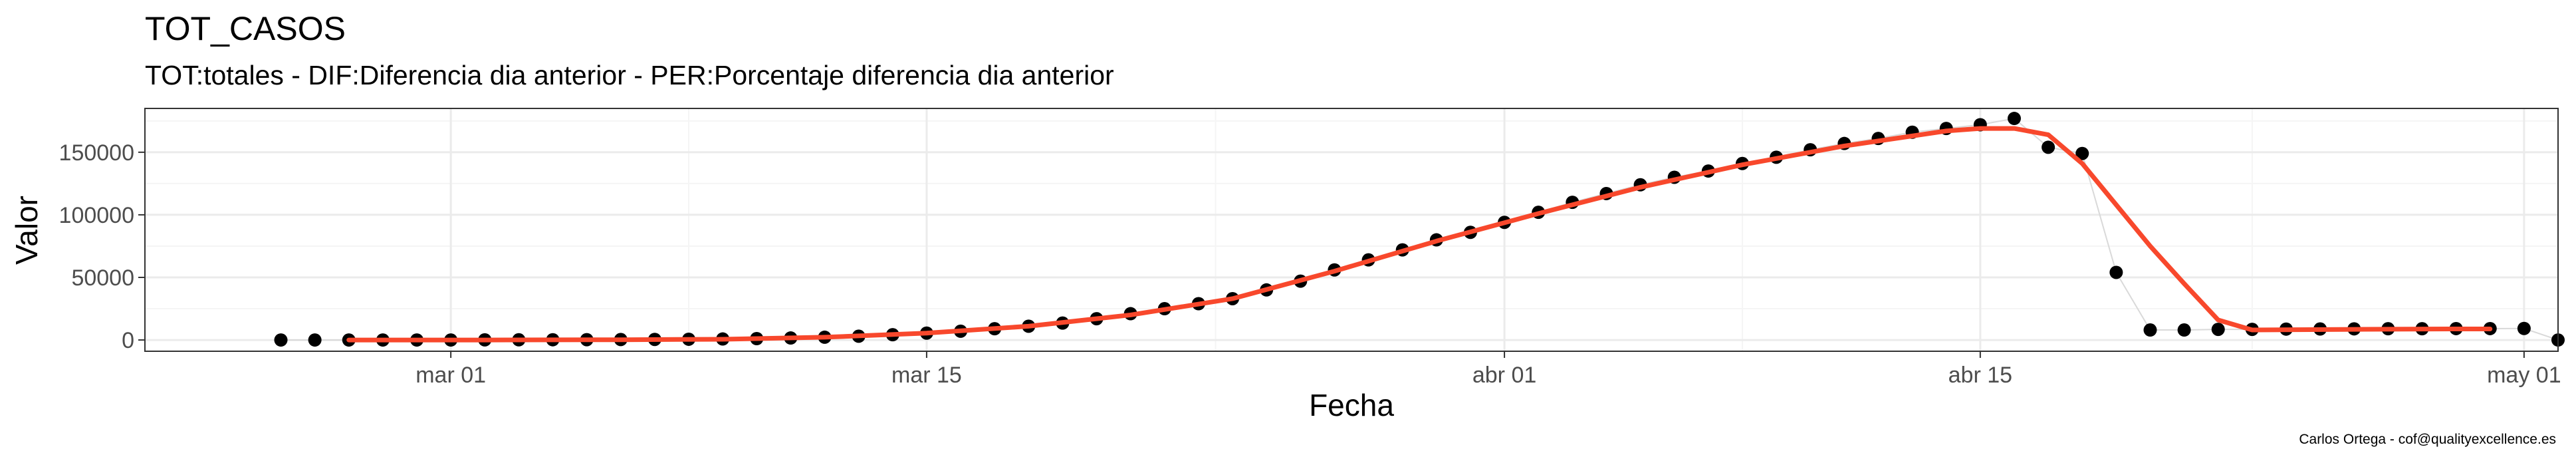  I want to click on chart-title: TOT_CASOS, so click(245, 28).